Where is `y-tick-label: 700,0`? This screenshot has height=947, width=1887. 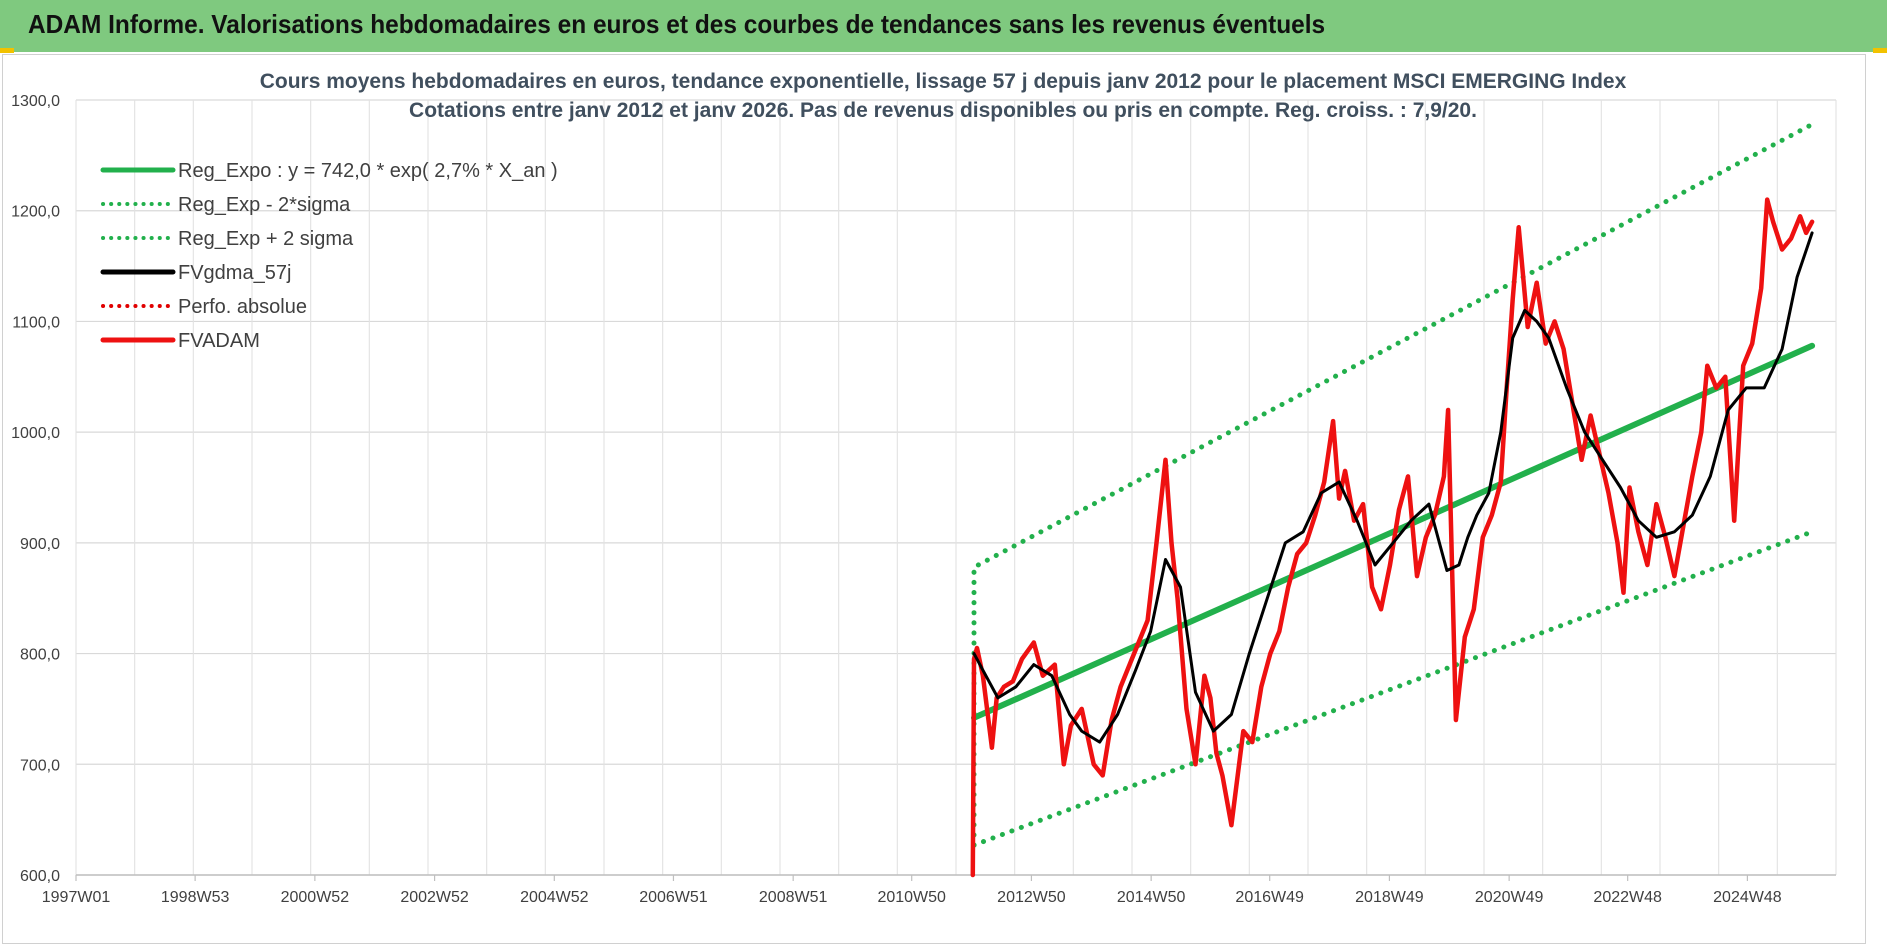 y-tick-label: 700,0 is located at coordinates (40, 765).